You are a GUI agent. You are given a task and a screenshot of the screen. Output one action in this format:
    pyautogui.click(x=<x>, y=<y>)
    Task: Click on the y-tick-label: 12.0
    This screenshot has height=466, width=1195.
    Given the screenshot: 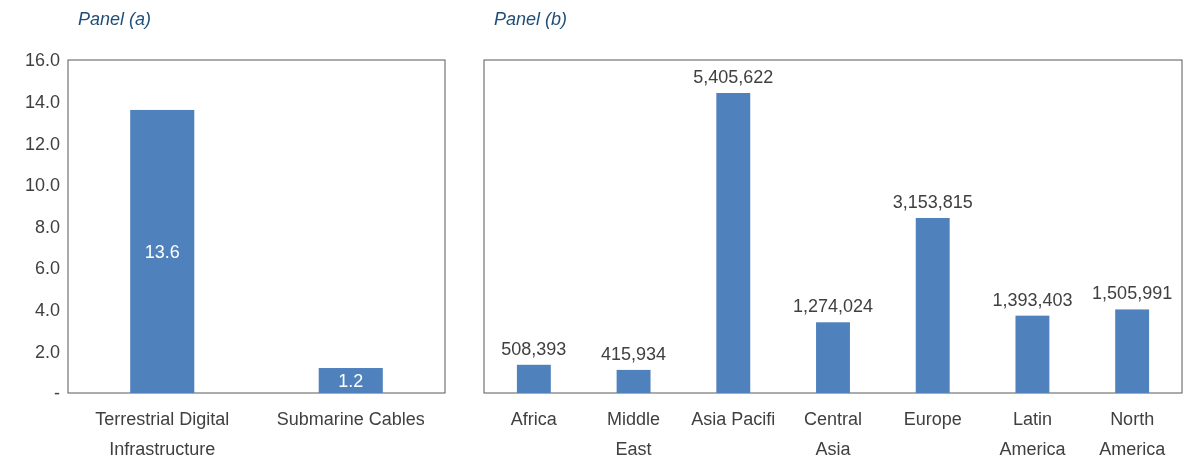 What is the action you would take?
    pyautogui.click(x=42, y=143)
    